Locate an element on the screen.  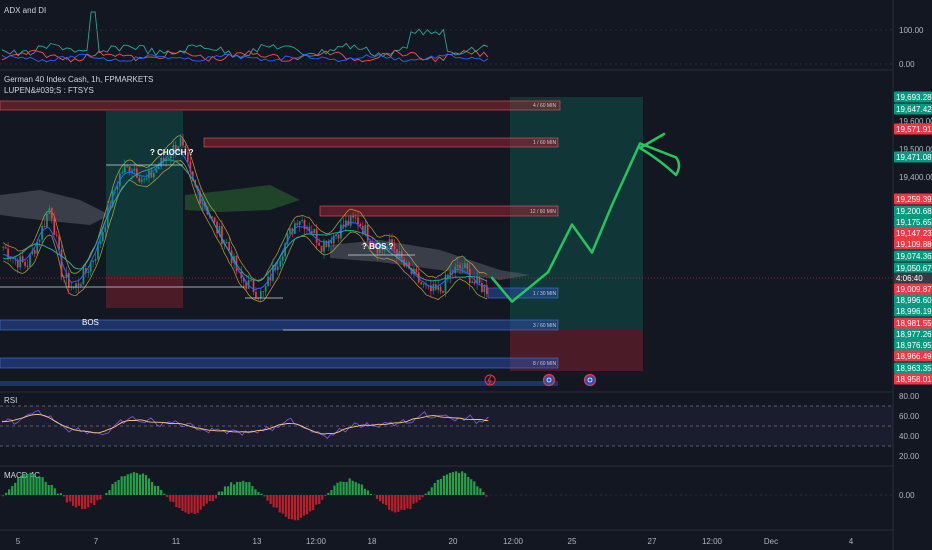
price-tick: 19,400.00 is located at coordinates (915, 177).